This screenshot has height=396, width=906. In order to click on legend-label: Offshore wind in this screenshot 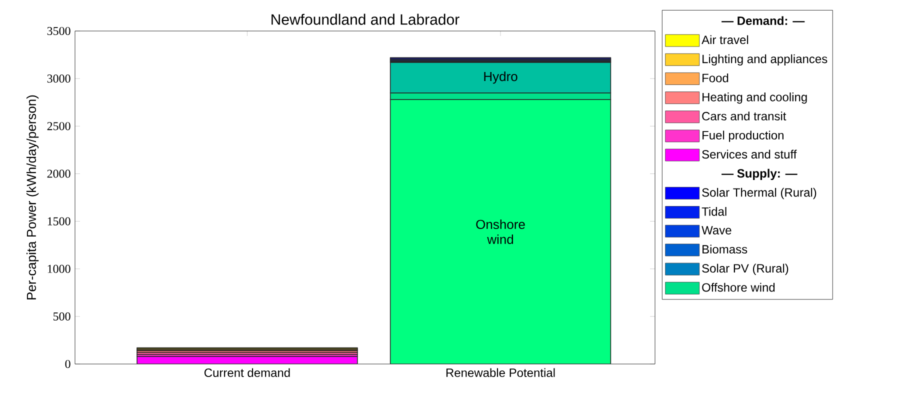, I will do `click(738, 287)`.